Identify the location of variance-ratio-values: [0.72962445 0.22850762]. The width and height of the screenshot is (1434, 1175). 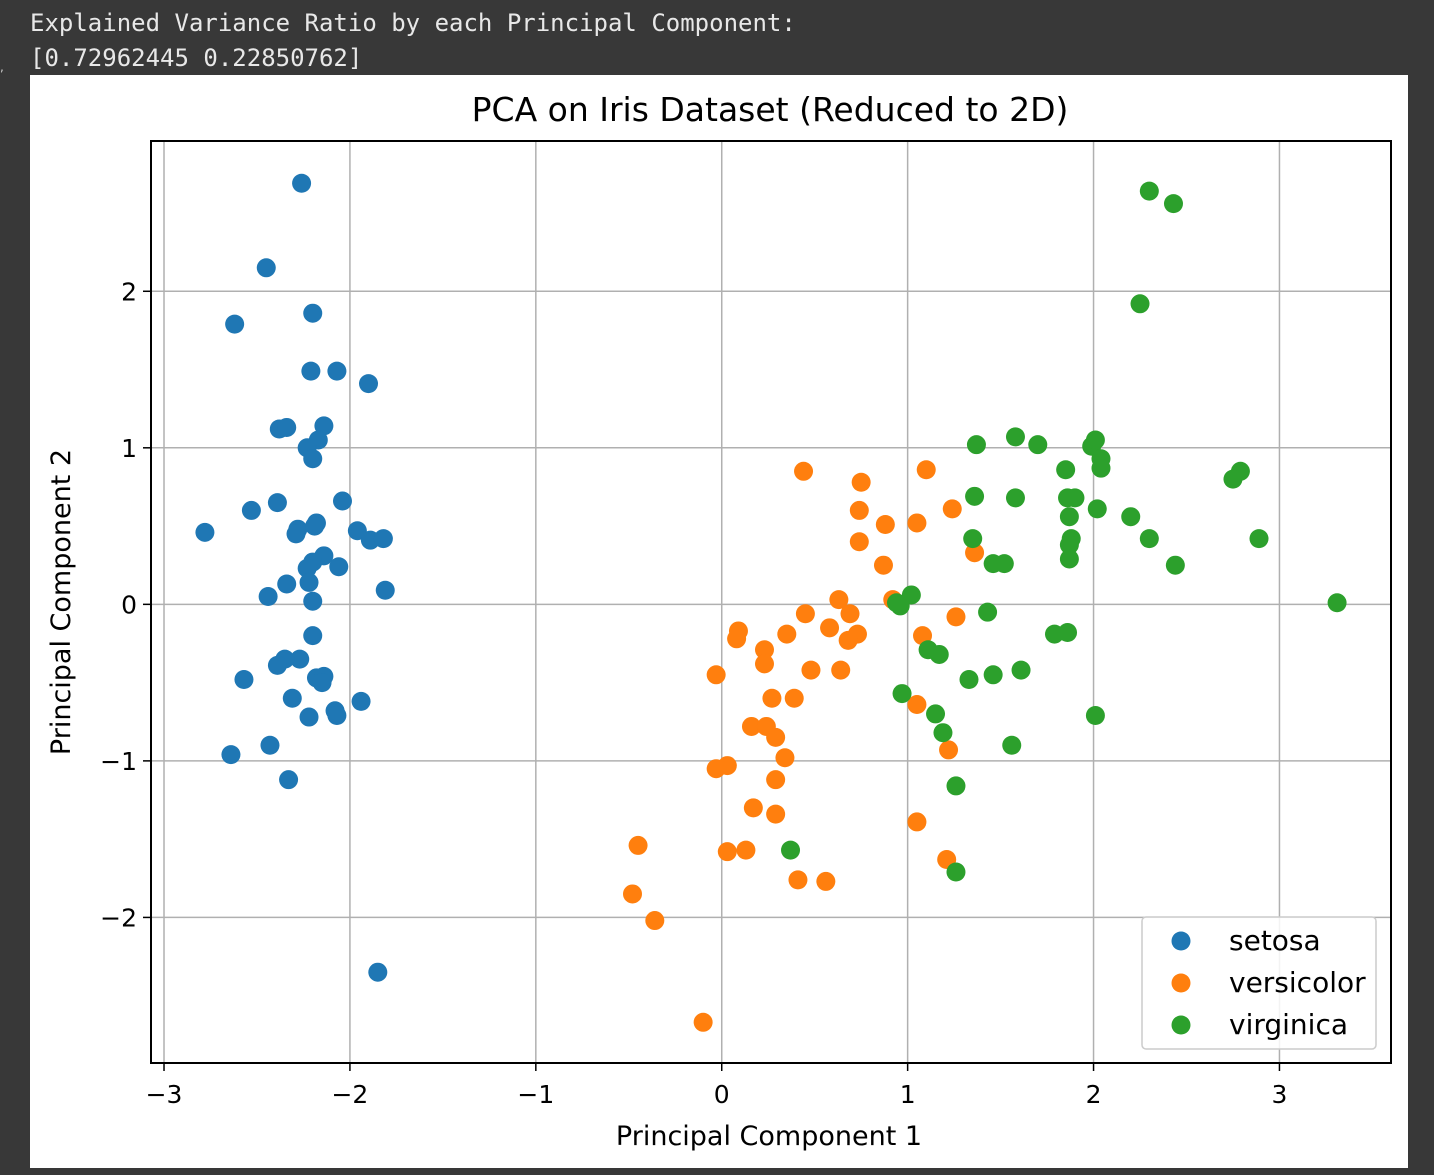
(196, 58).